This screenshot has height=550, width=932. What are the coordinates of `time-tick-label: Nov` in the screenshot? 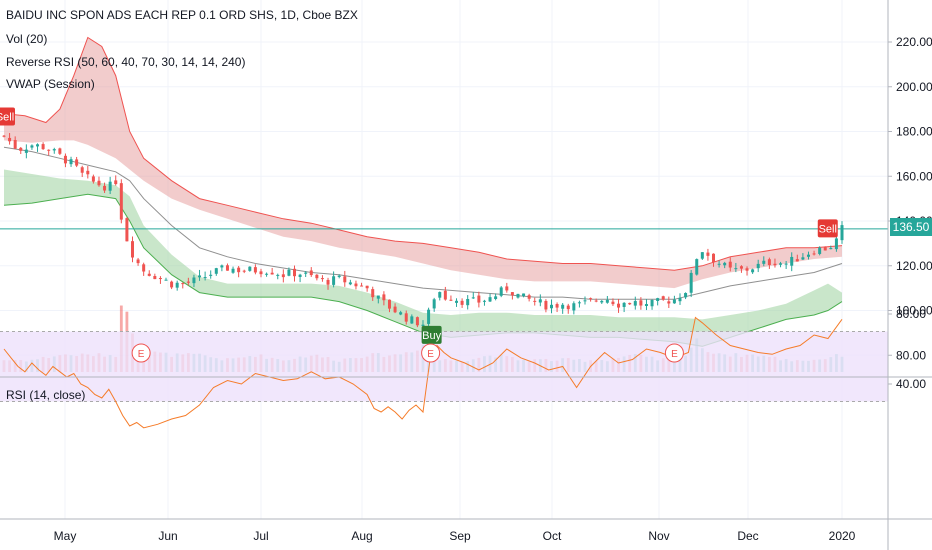 It's located at (658, 536).